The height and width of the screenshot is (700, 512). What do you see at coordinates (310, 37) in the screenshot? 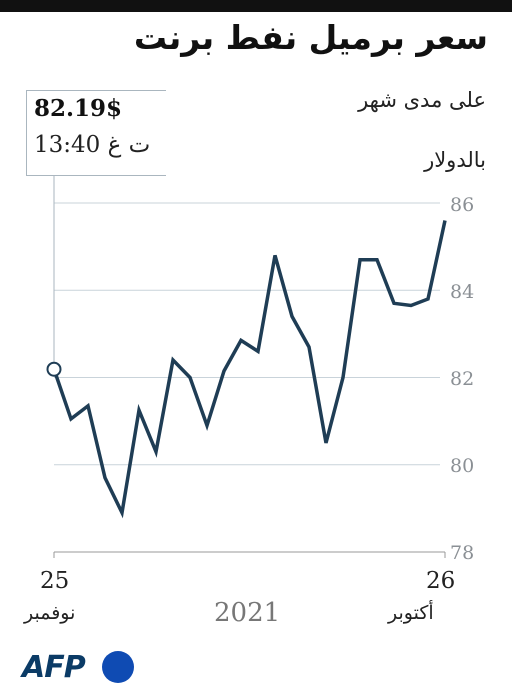
I see `chart-title: سعر برميل نفط برنت` at bounding box center [310, 37].